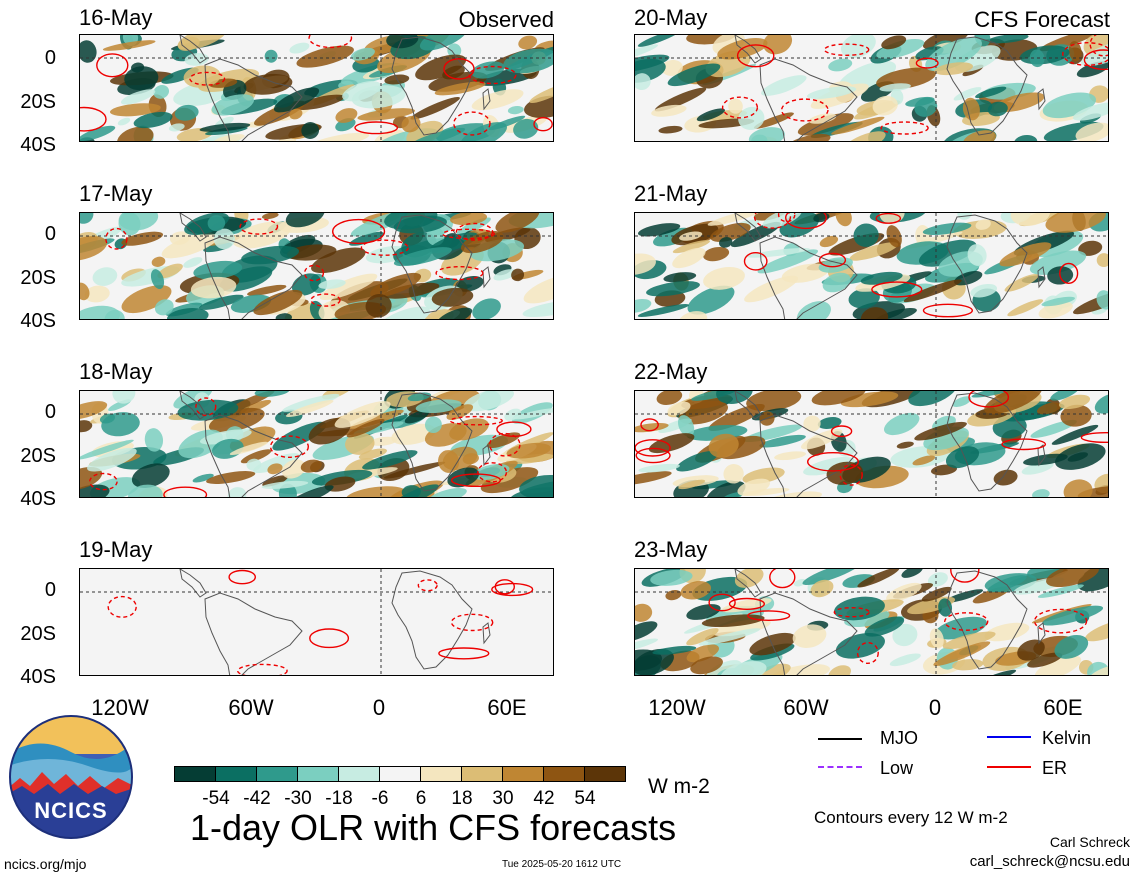  What do you see at coordinates (216, 798) in the screenshot?
I see `colorbar-label: -54` at bounding box center [216, 798].